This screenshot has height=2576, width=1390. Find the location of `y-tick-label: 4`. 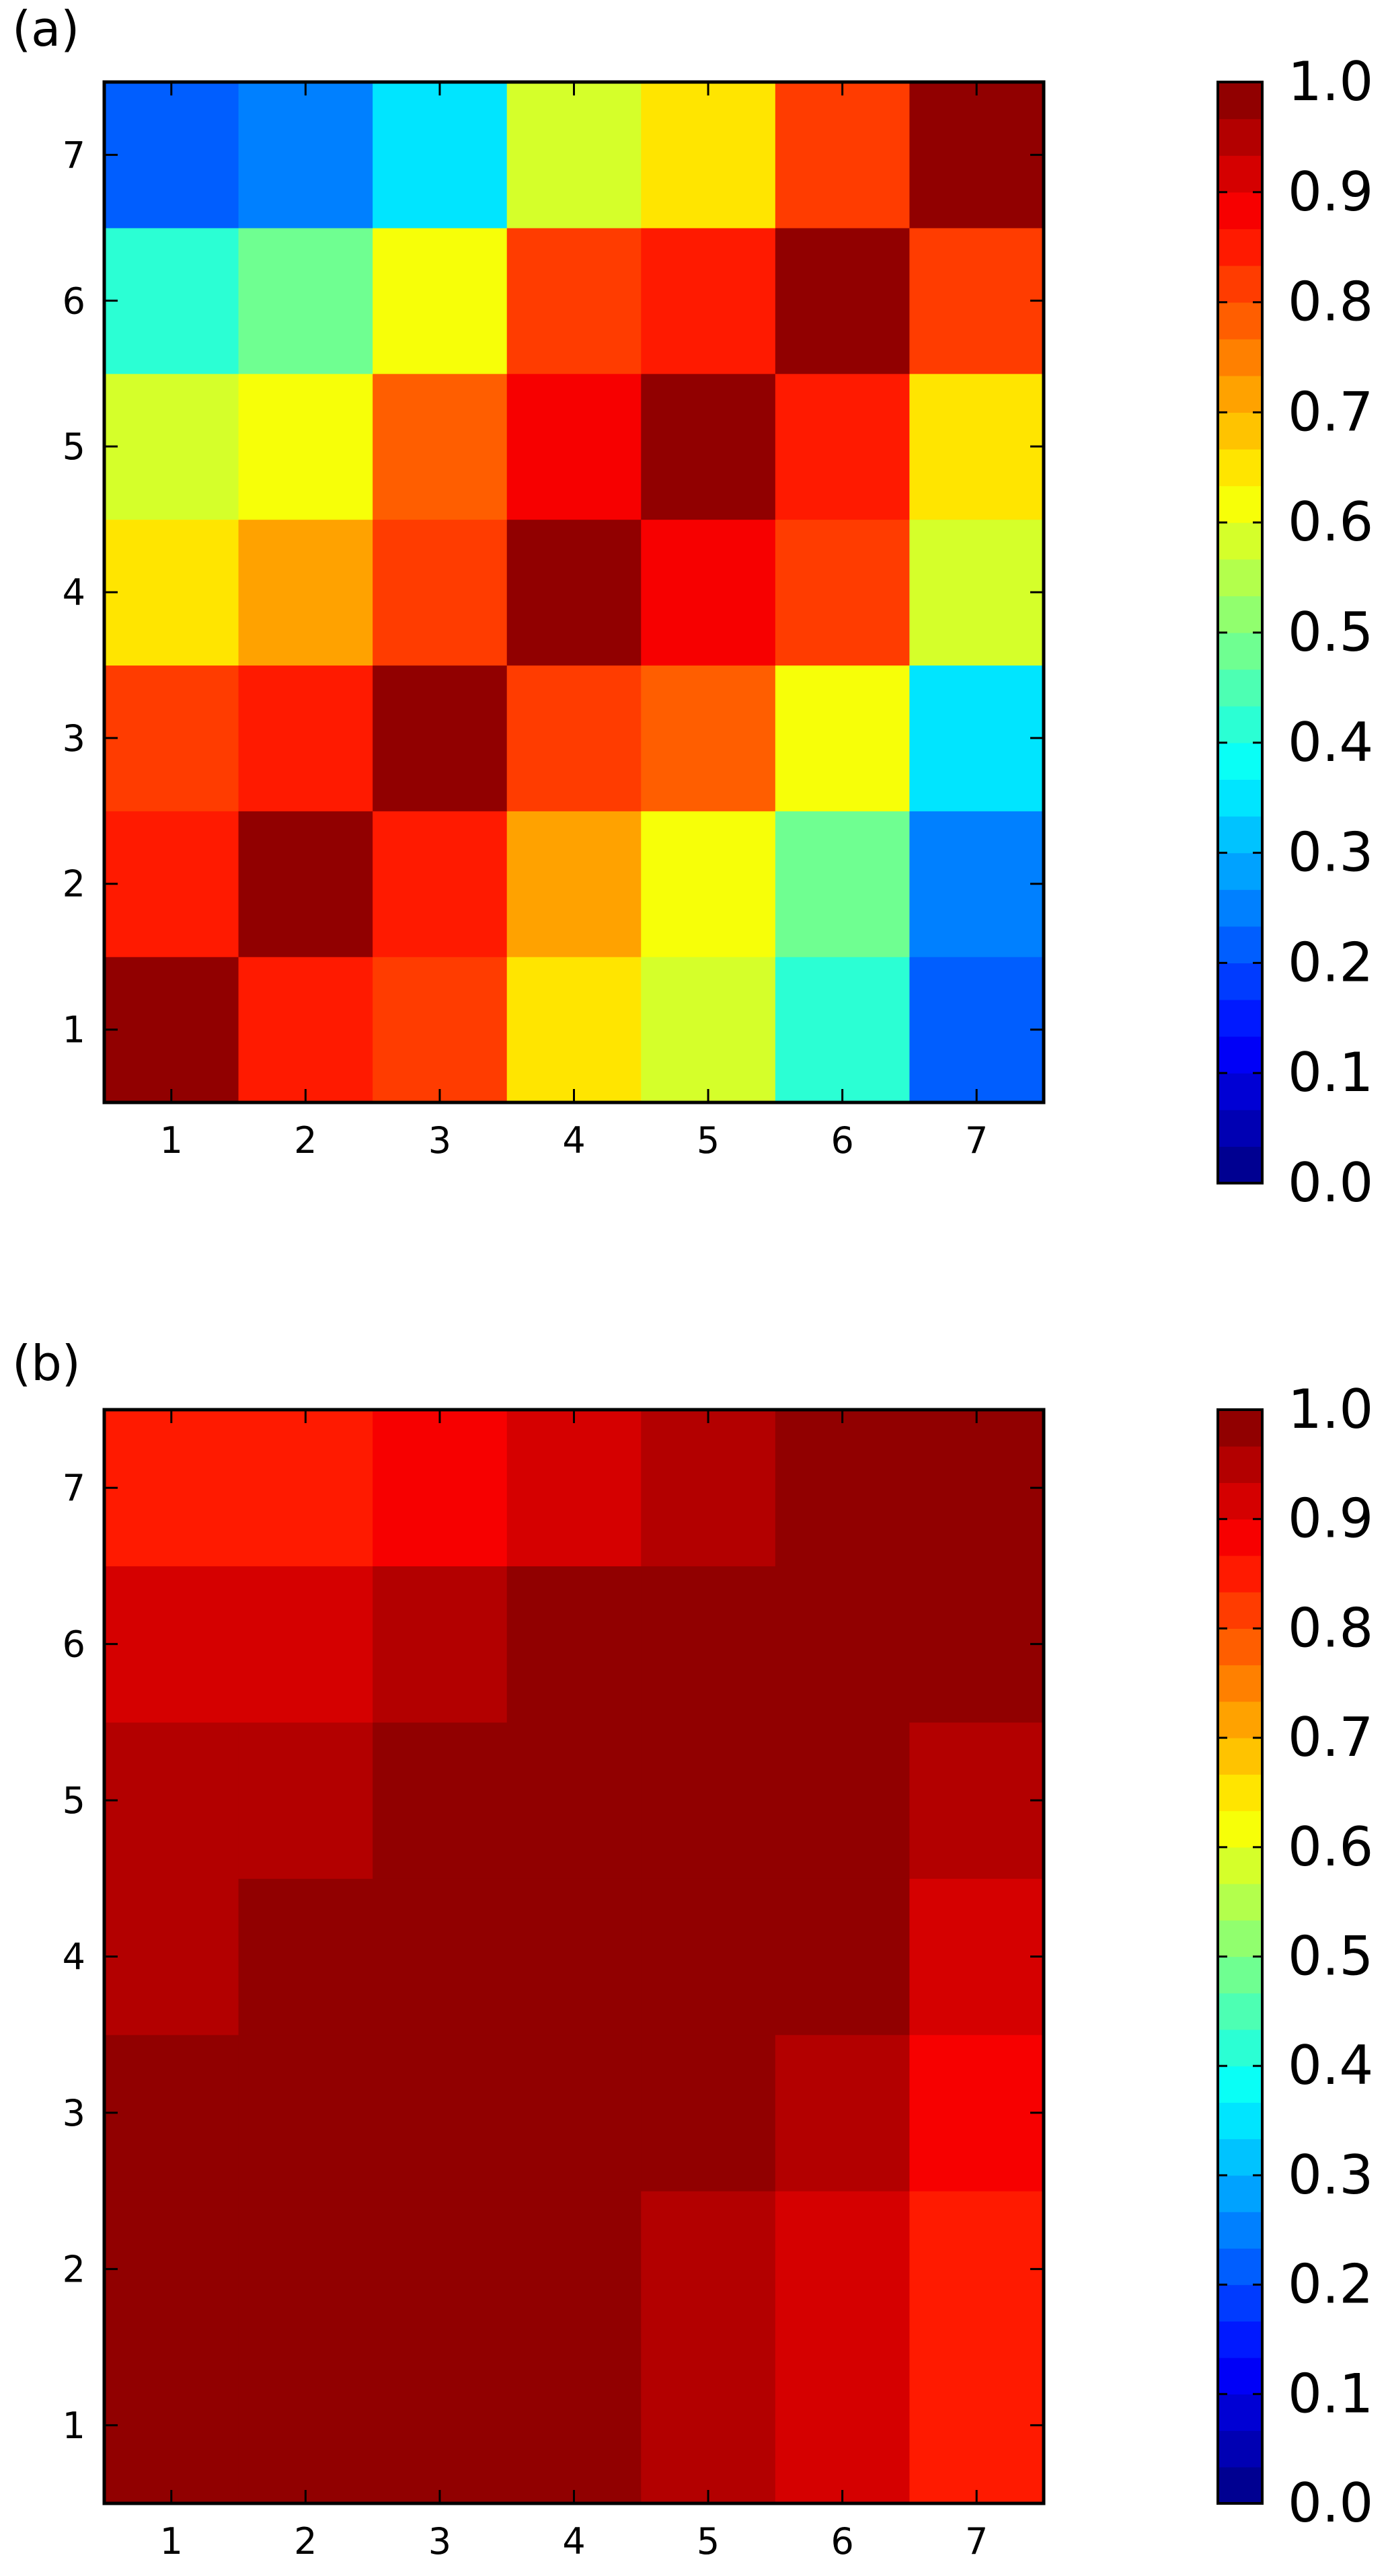

y-tick-label: 4 is located at coordinates (74, 592).